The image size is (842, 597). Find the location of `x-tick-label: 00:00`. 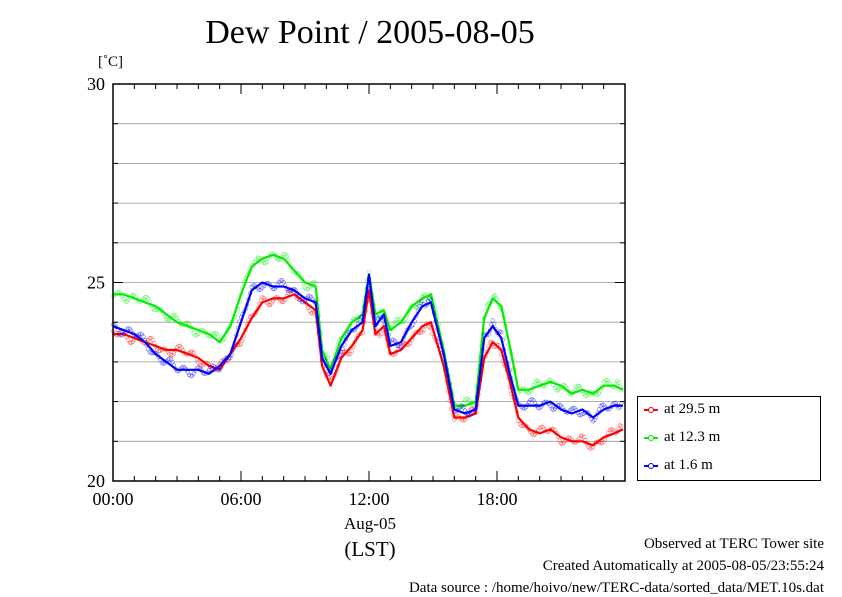

x-tick-label: 00:00 is located at coordinates (112, 499).